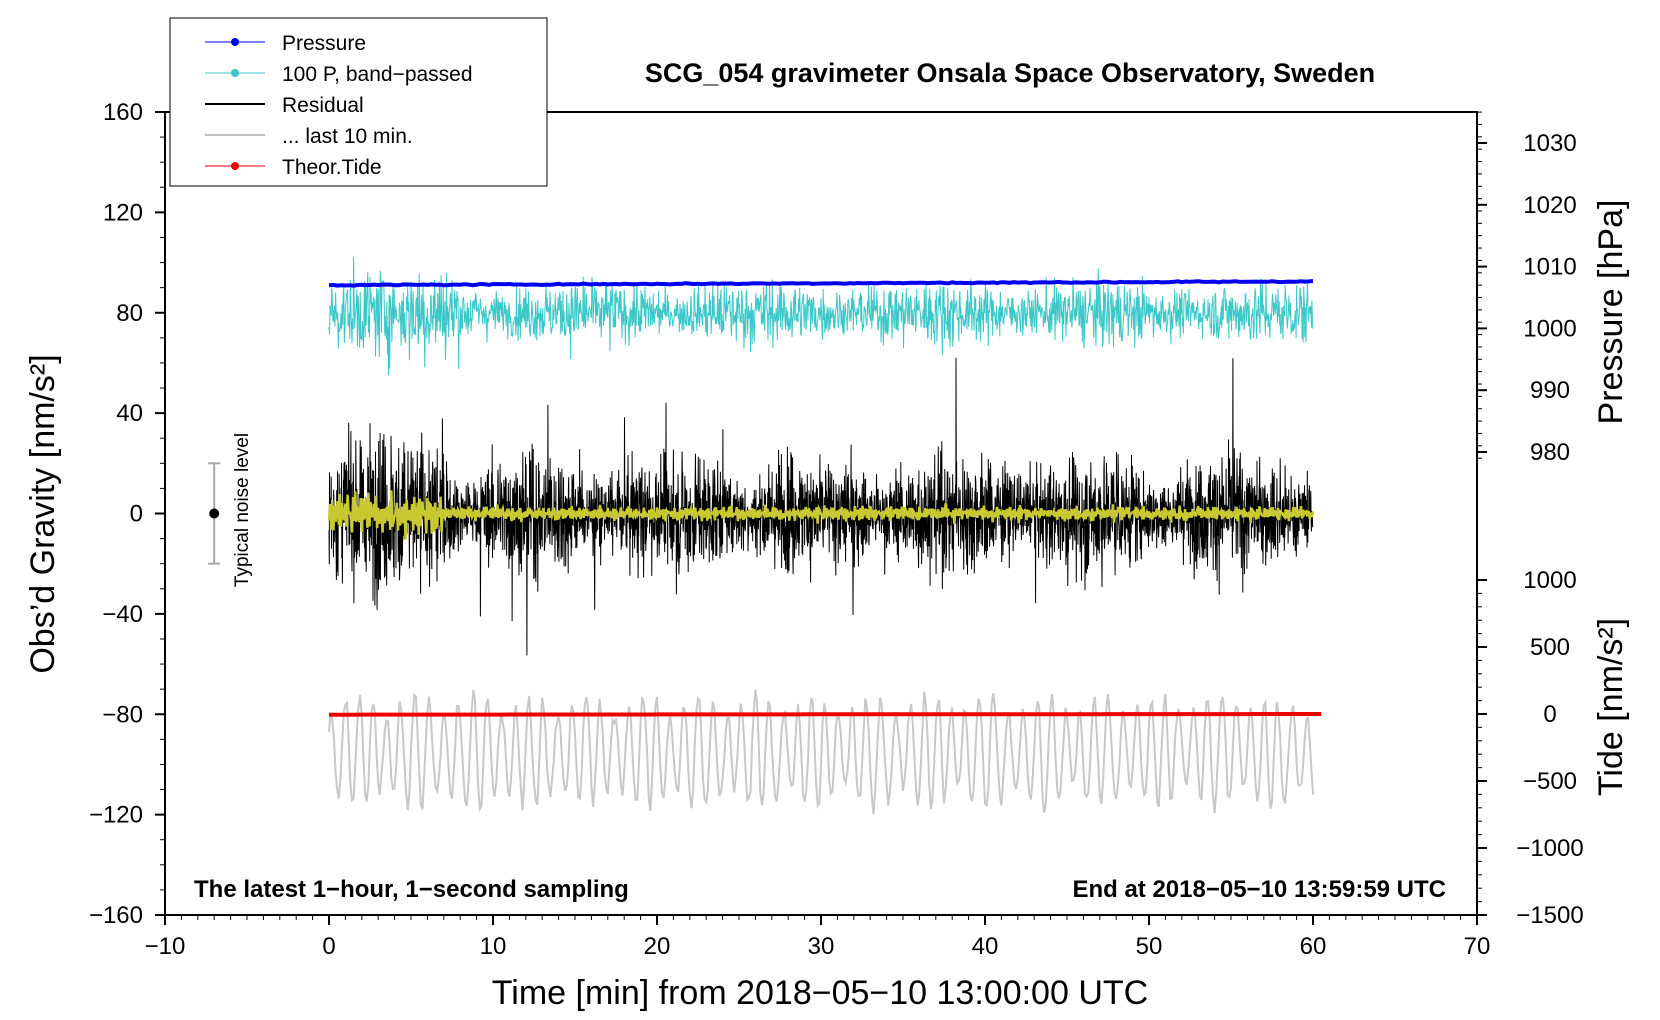 The height and width of the screenshot is (1020, 1660). What do you see at coordinates (1549, 143) in the screenshot?
I see `pressure-tick-label: 1030` at bounding box center [1549, 143].